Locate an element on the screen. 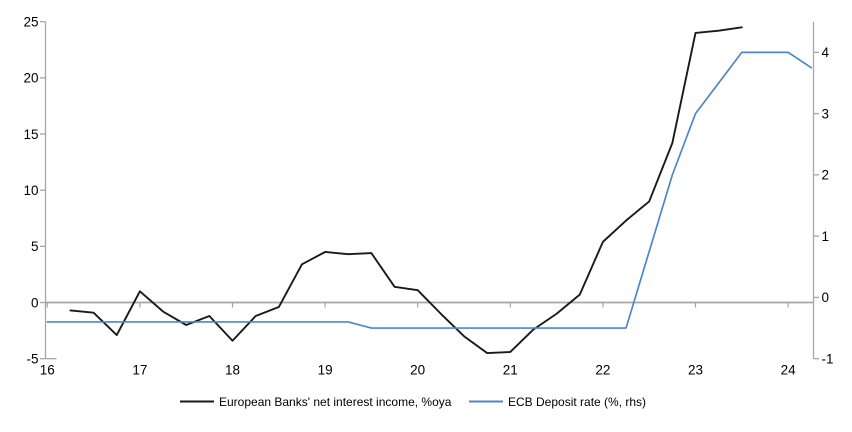 This screenshot has width=852, height=432. right-axis-tick-label: 1 is located at coordinates (826, 236).